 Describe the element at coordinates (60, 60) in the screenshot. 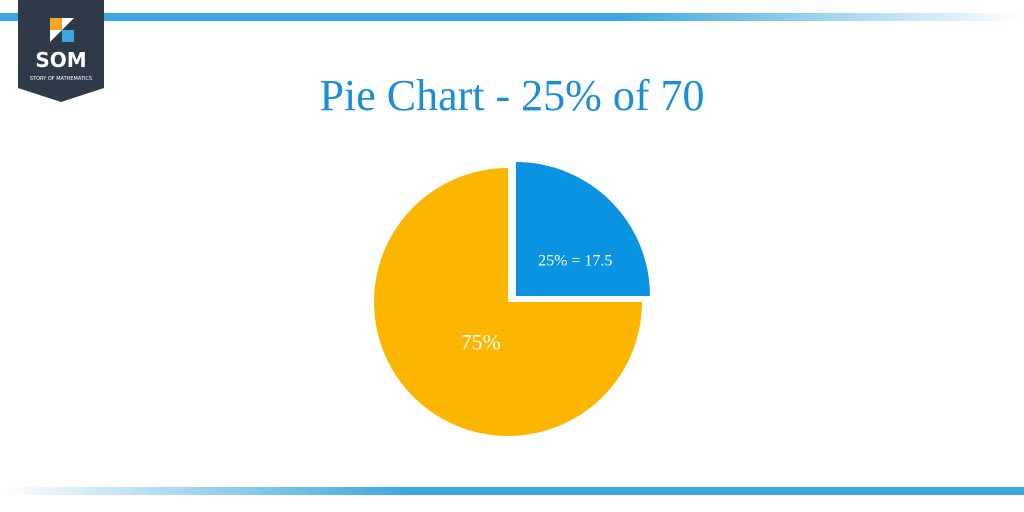

I see `logo-name: SOM` at that location.